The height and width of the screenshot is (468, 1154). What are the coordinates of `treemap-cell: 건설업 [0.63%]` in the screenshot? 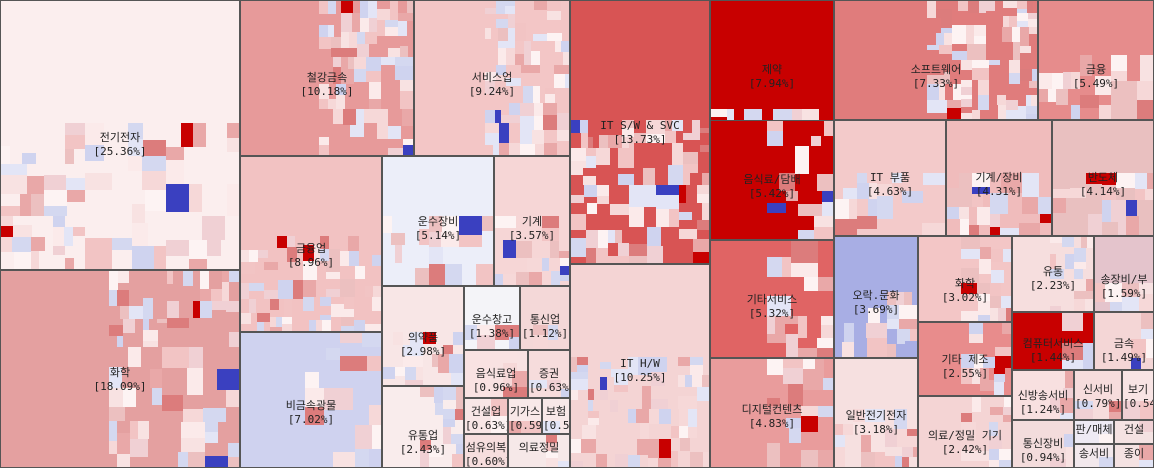 It's located at (486, 416).